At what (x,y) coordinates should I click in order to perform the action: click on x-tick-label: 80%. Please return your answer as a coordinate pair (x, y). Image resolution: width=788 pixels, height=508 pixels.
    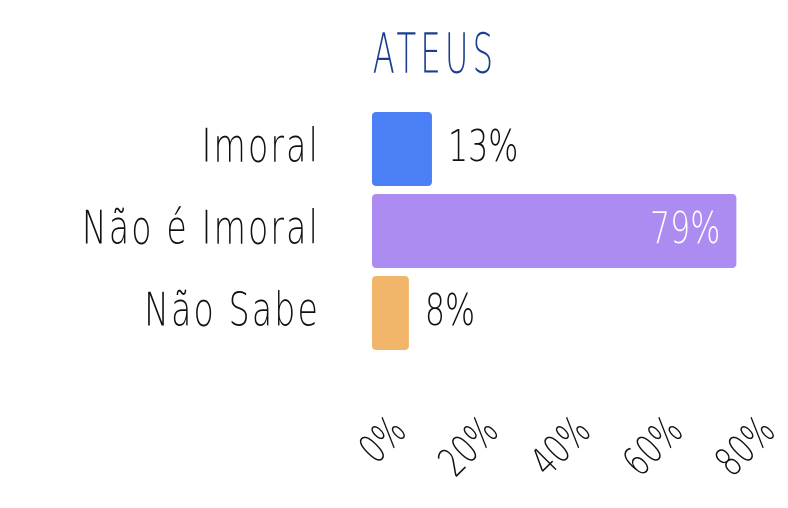
    Looking at the image, I should click on (746, 447).